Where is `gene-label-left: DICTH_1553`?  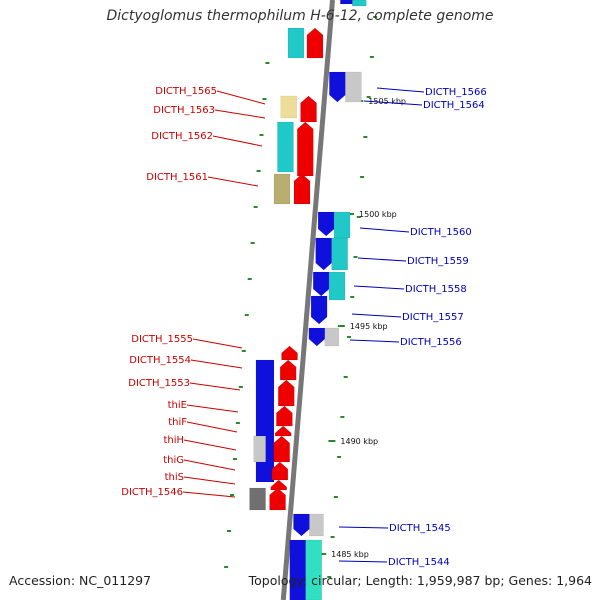 gene-label-left: DICTH_1553 is located at coordinates (159, 383).